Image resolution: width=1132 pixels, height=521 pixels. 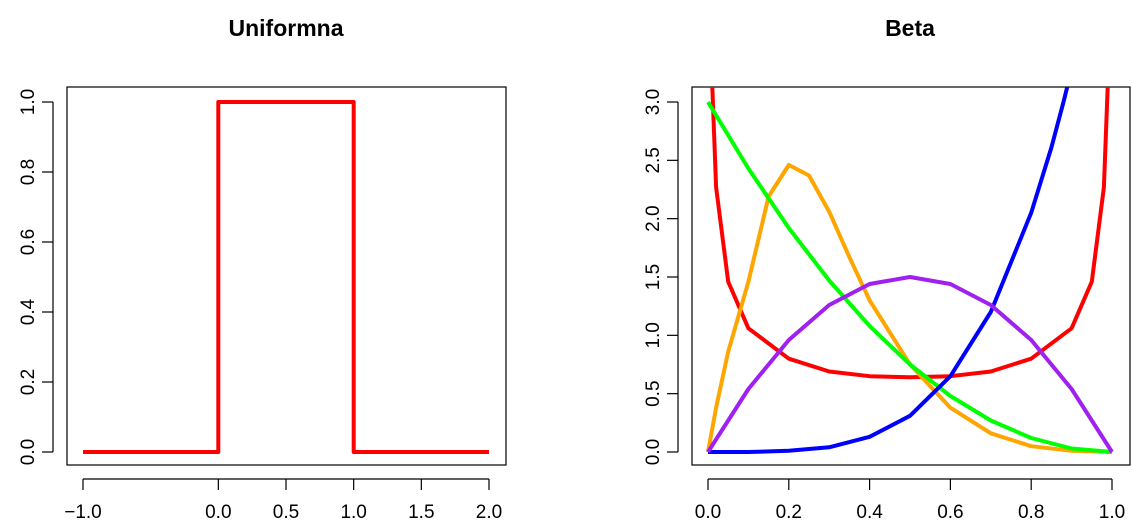 What do you see at coordinates (869, 511) in the screenshot?
I see `beta-x-tick-label: 0.4` at bounding box center [869, 511].